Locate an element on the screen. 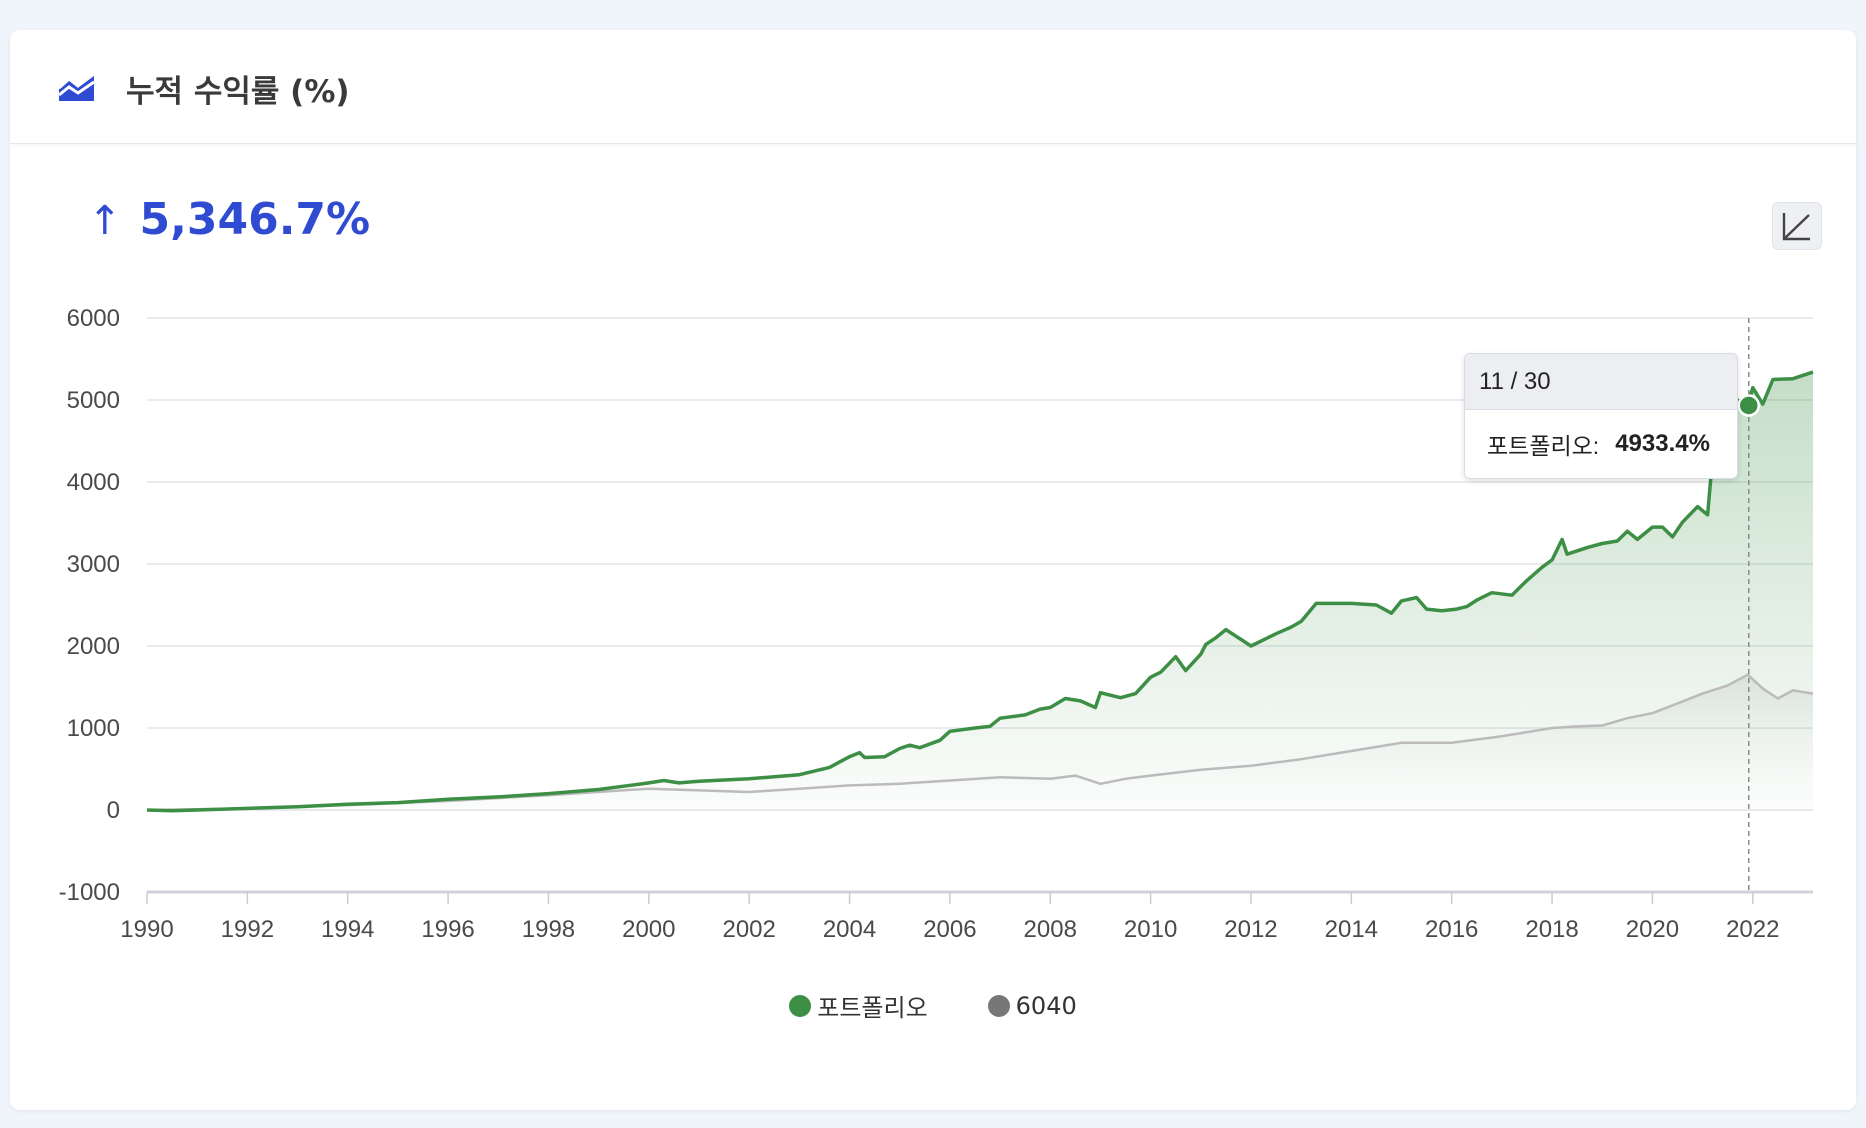 The image size is (1866, 1128). legend-item-6040: 6040 is located at coordinates (1032, 1005).